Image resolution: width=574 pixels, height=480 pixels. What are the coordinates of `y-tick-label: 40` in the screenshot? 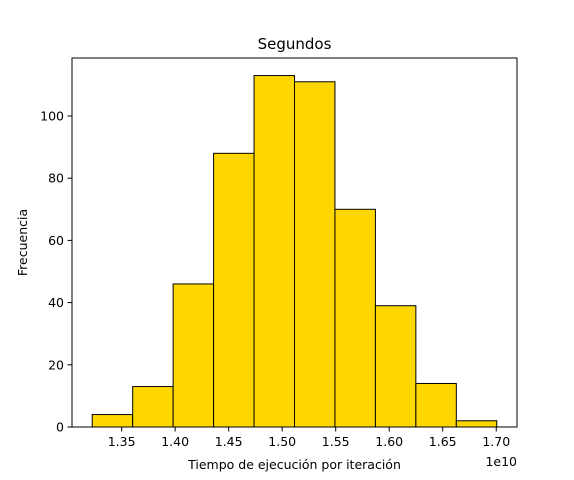 It's located at (56, 302).